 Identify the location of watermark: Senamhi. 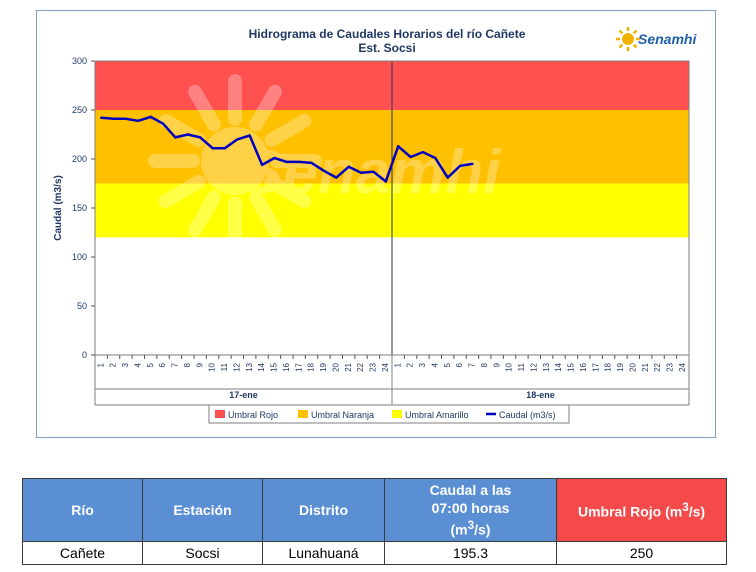
(325, 161).